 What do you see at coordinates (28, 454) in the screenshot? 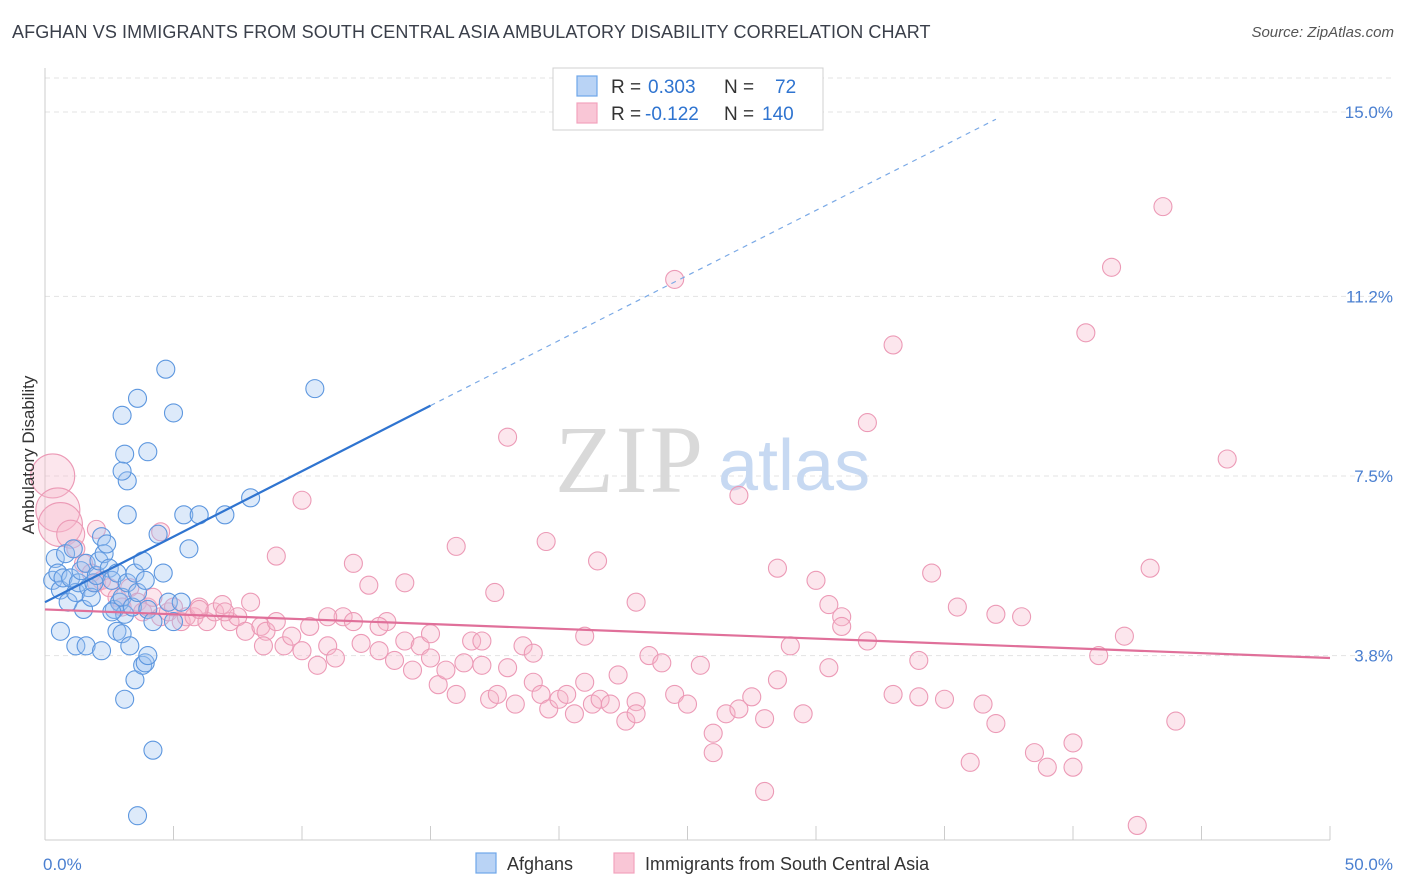
I see `y-axis-title: Ambulatory Disability` at bounding box center [28, 454].